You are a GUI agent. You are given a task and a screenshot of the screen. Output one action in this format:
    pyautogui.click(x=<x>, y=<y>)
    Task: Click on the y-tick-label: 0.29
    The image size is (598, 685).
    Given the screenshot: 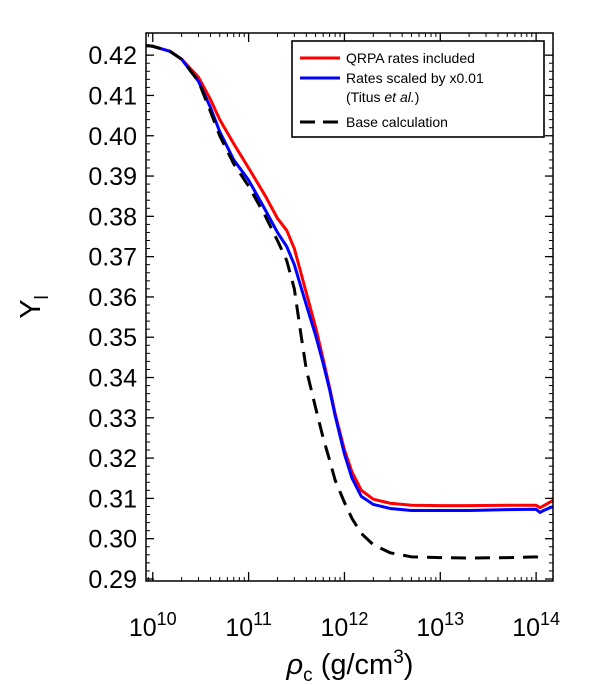 What is the action you would take?
    pyautogui.click(x=112, y=580)
    